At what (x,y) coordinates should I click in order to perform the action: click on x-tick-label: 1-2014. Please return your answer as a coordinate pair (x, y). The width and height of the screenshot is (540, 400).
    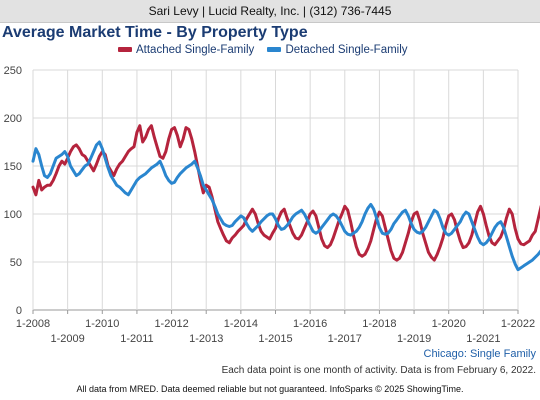
    Looking at the image, I should click on (241, 324).